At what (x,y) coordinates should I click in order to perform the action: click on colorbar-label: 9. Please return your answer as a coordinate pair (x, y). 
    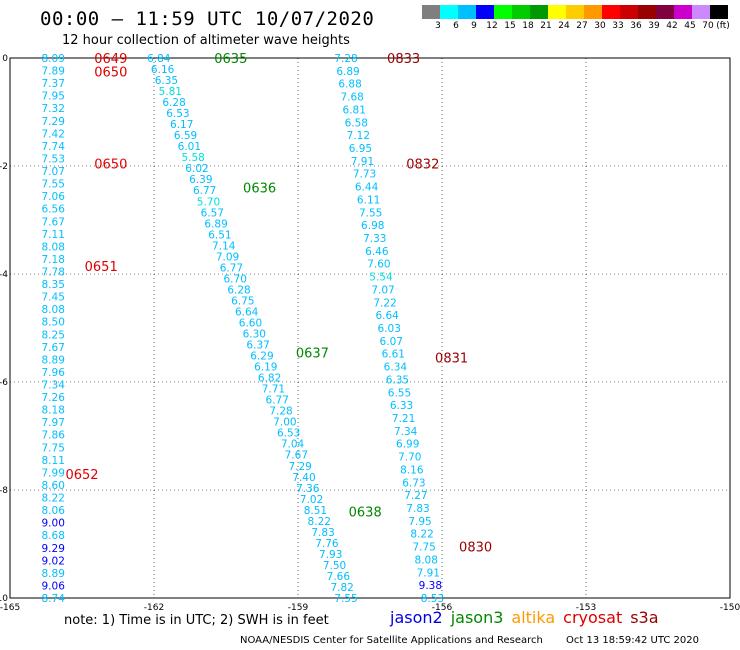
    Looking at the image, I should click on (474, 26).